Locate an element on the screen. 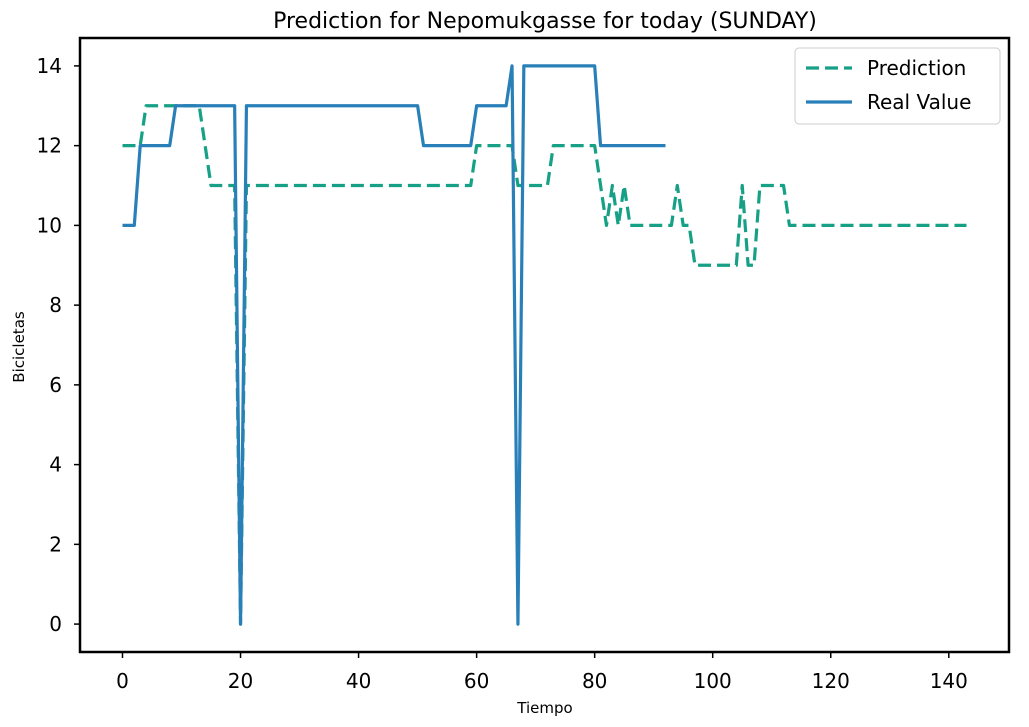  x-tick-label: 140 is located at coordinates (949, 681).